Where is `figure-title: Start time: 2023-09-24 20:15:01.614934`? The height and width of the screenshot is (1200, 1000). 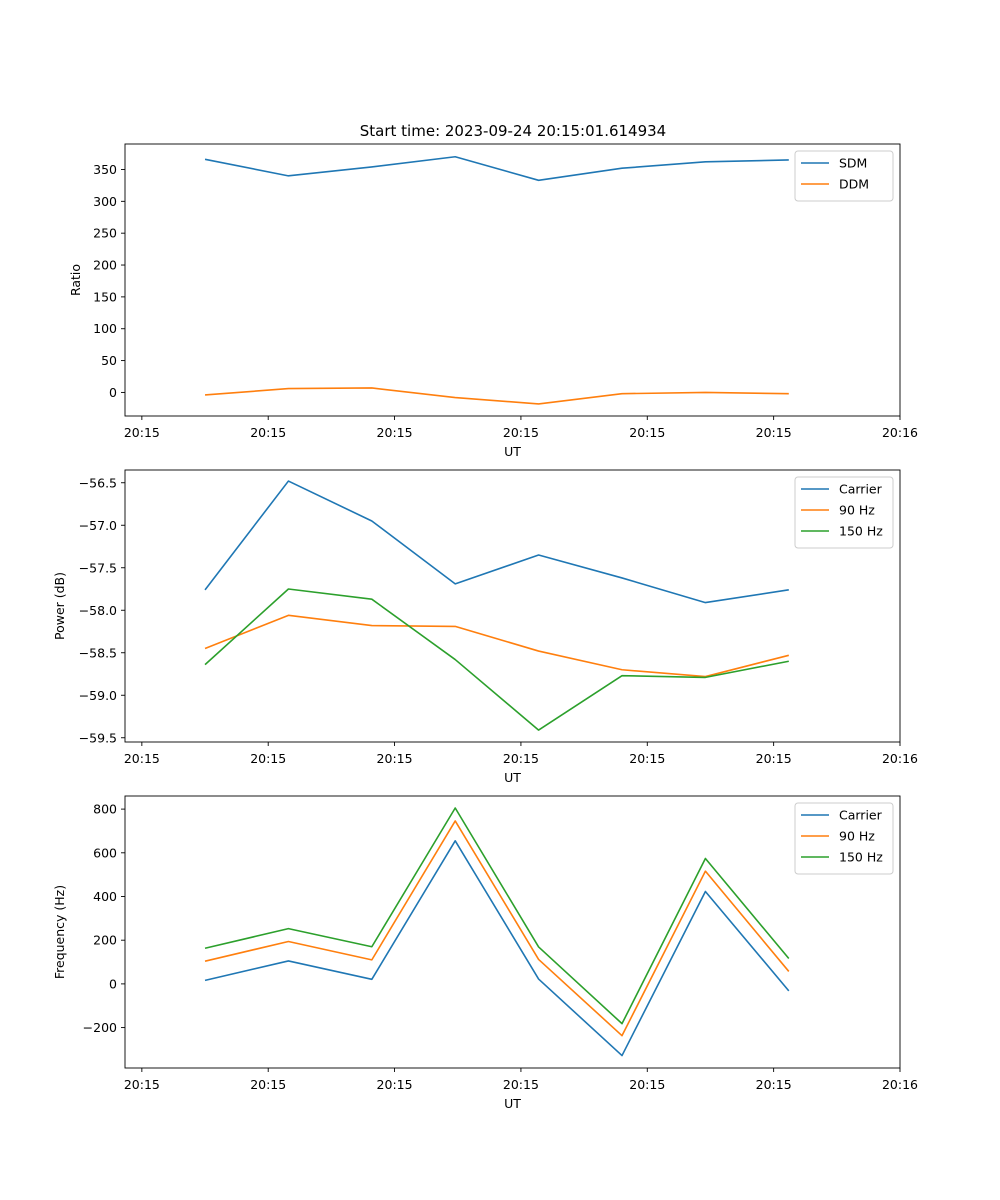 figure-title: Start time: 2023-09-24 20:15:01.614934 is located at coordinates (513, 131).